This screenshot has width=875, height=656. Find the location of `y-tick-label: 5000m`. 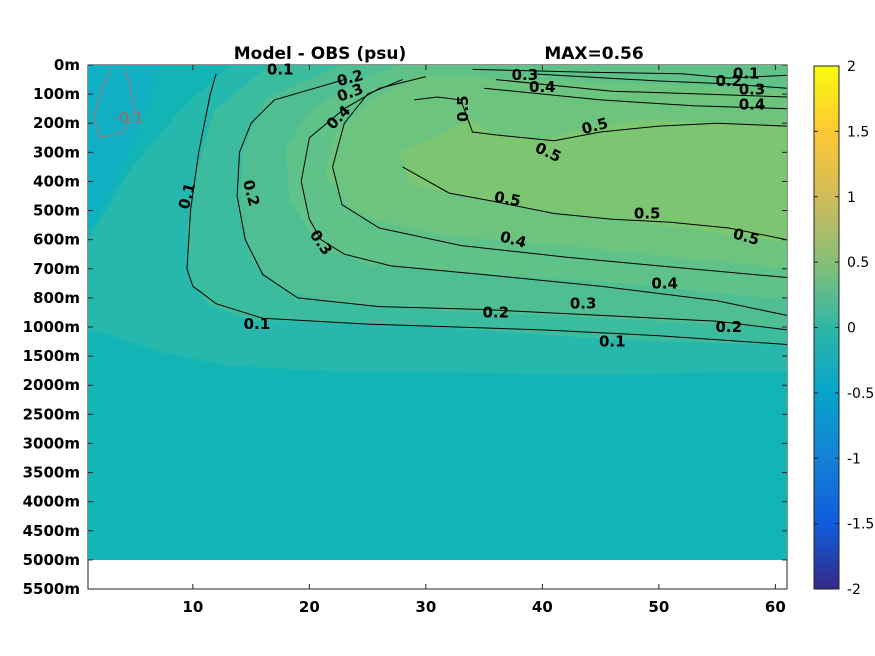

y-tick-label: 5000m is located at coordinates (51, 560).